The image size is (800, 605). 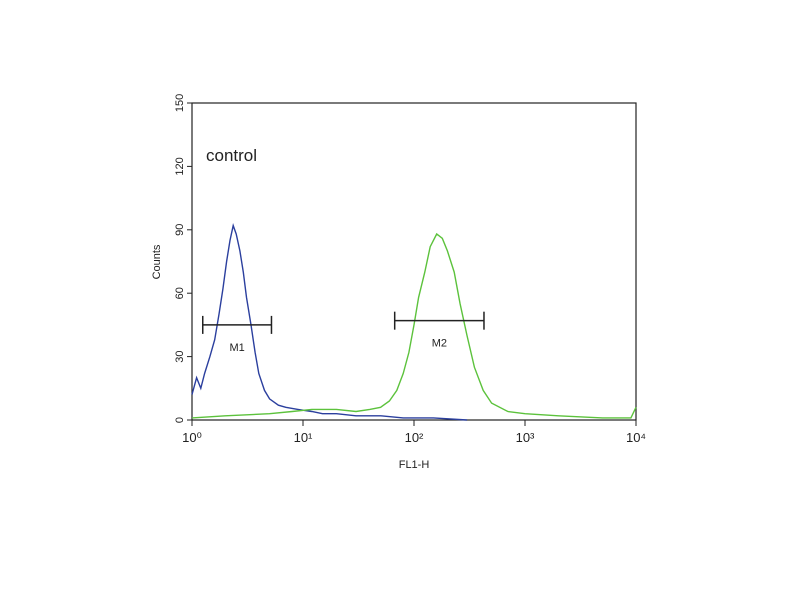 I want to click on y-tick-label: 0, so click(x=180, y=420).